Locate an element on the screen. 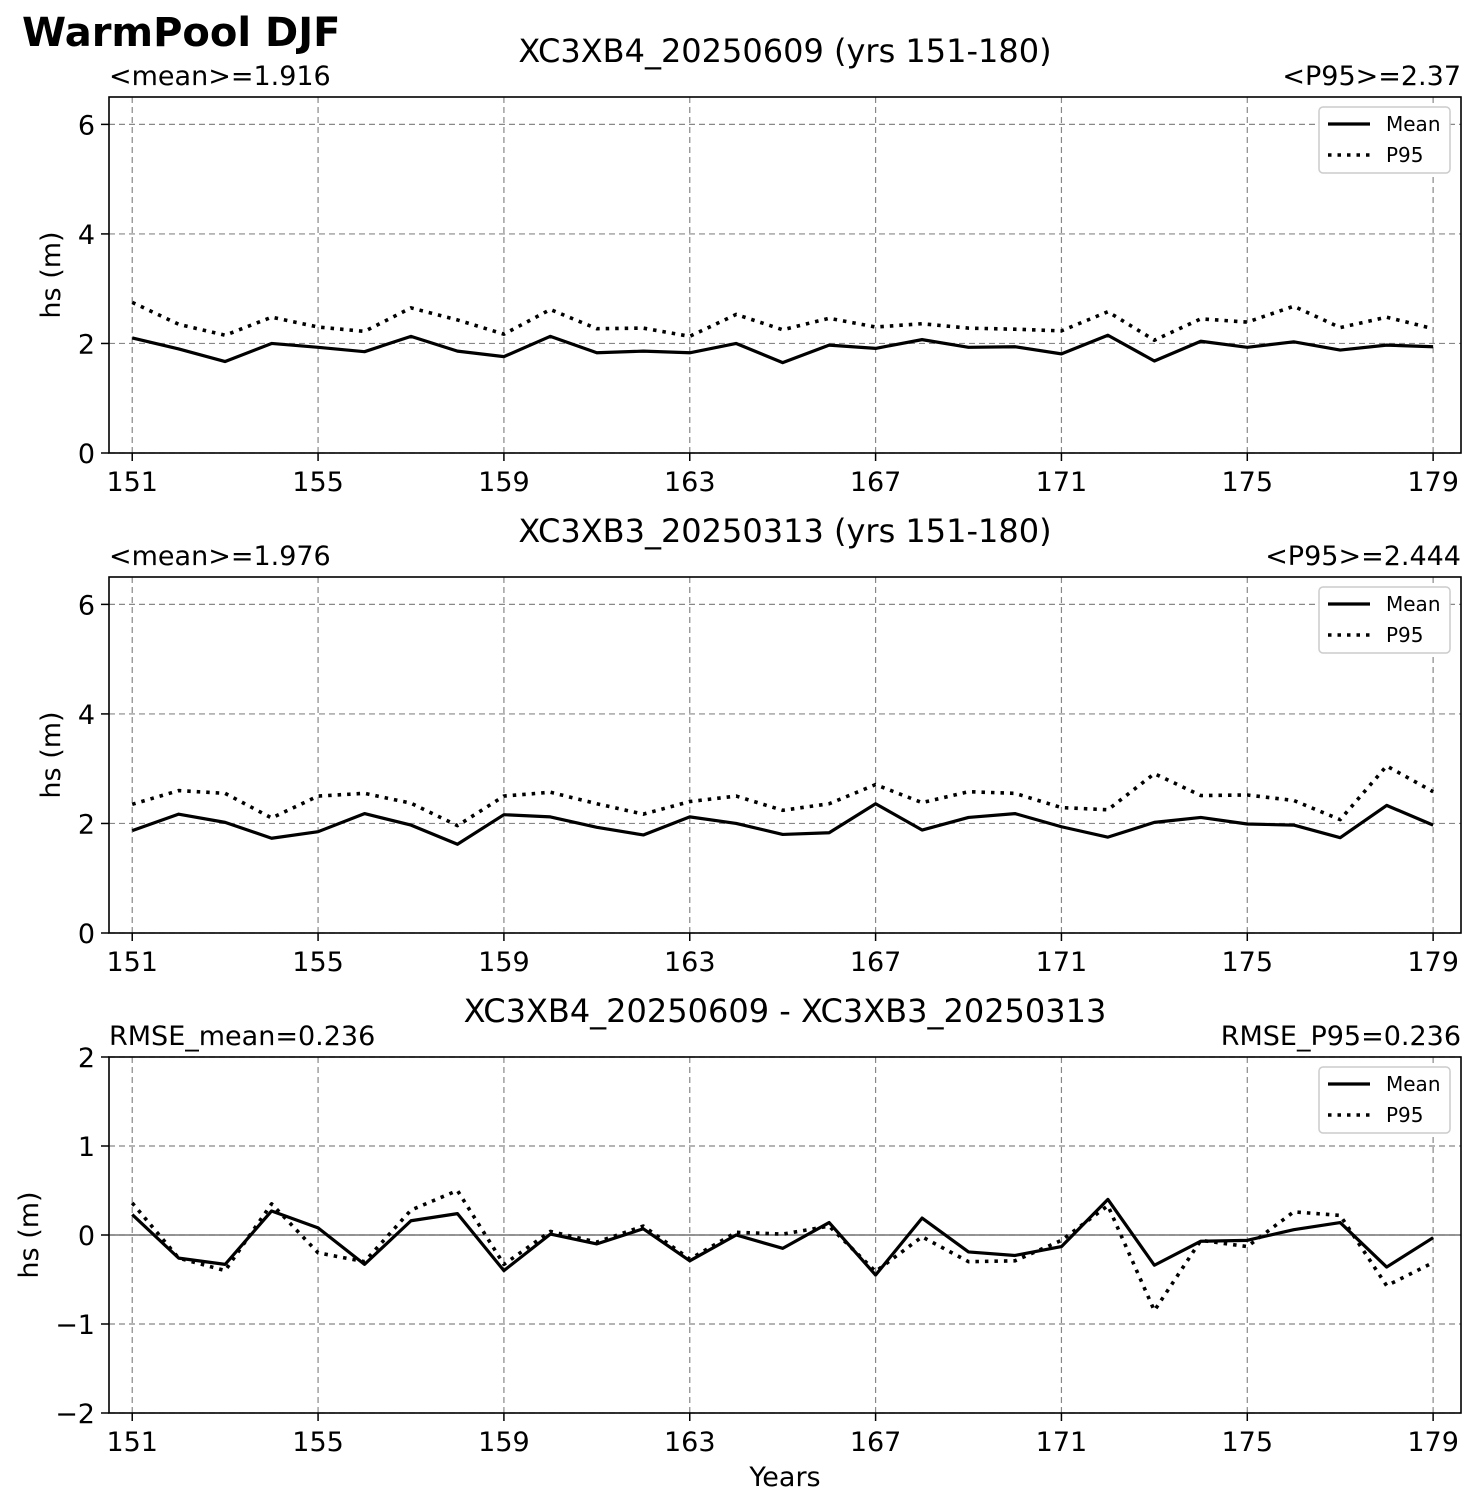 Image resolution: width=1481 pixels, height=1507 pixels. chart-title: XC3XB4_20250609 (yrs 151-180) is located at coordinates (784, 51).